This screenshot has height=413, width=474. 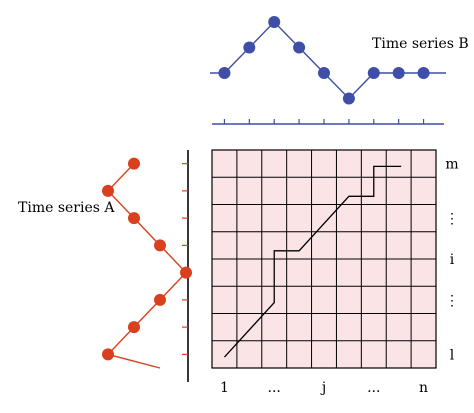 I want to click on time-series-a-label: Time series A, so click(x=66, y=208).